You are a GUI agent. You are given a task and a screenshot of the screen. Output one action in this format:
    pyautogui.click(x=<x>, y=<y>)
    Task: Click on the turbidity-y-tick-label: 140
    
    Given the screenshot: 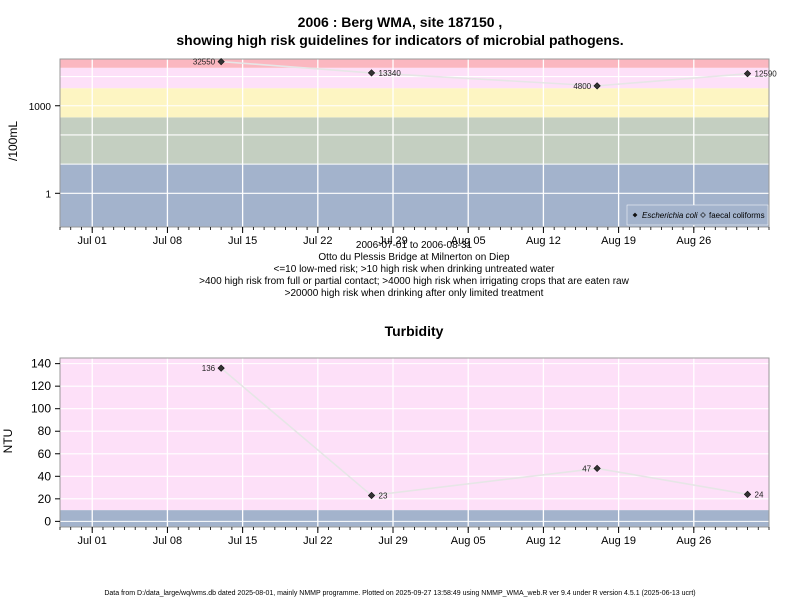 What is the action you would take?
    pyautogui.click(x=41, y=364)
    